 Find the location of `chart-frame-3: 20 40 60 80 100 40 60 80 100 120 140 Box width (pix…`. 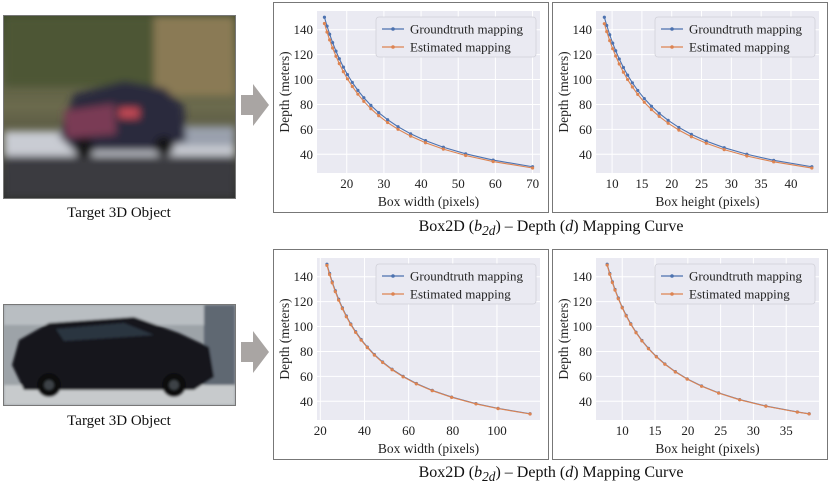

chart-frame-3: 20 40 60 80 100 40 60 80 100 120 140 Box width (pix… is located at coordinates (411, 354).